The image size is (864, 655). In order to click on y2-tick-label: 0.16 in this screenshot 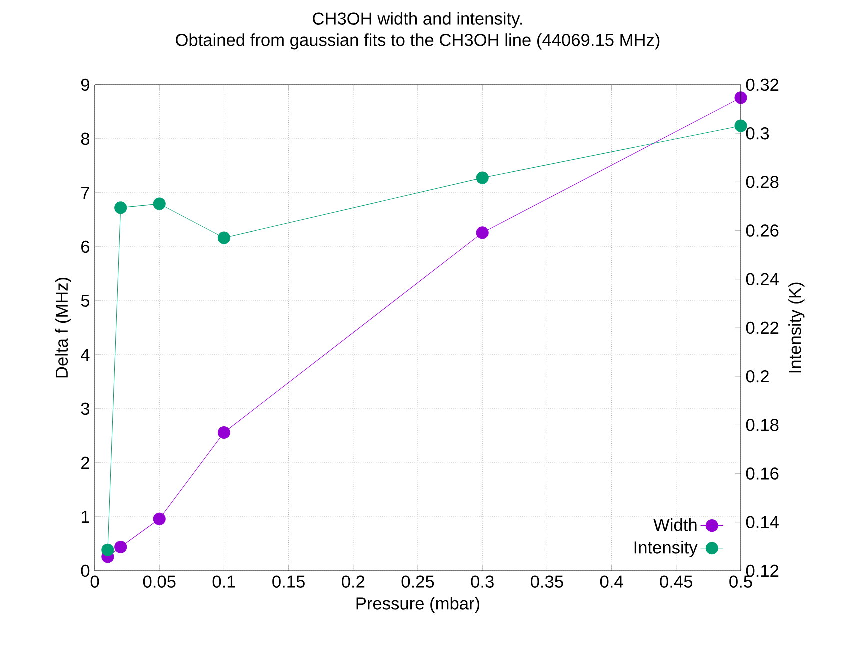, I will do `click(762, 474)`.